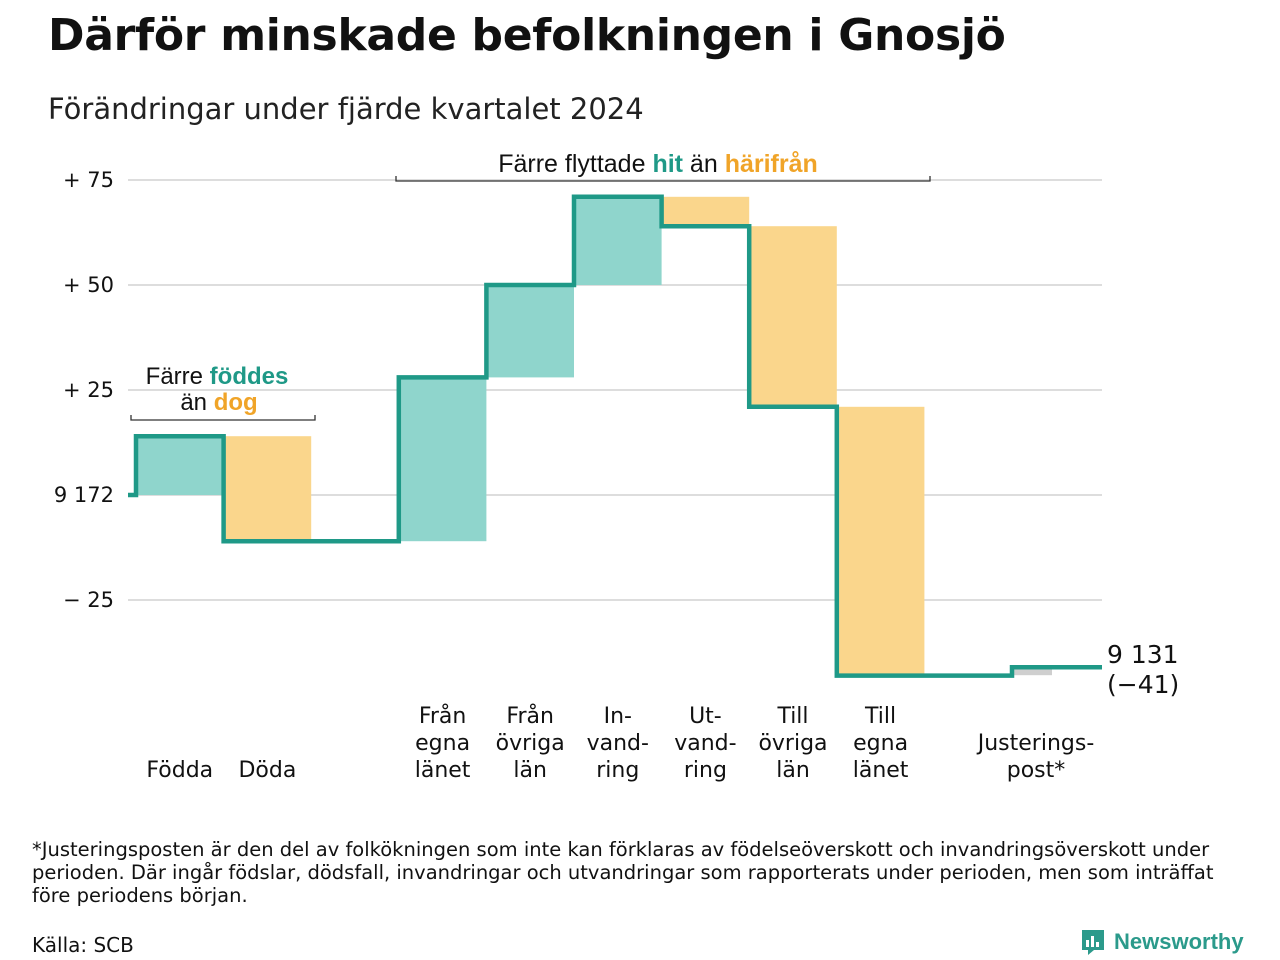  I want to click on x-category-label: Ut-, so click(705, 716).